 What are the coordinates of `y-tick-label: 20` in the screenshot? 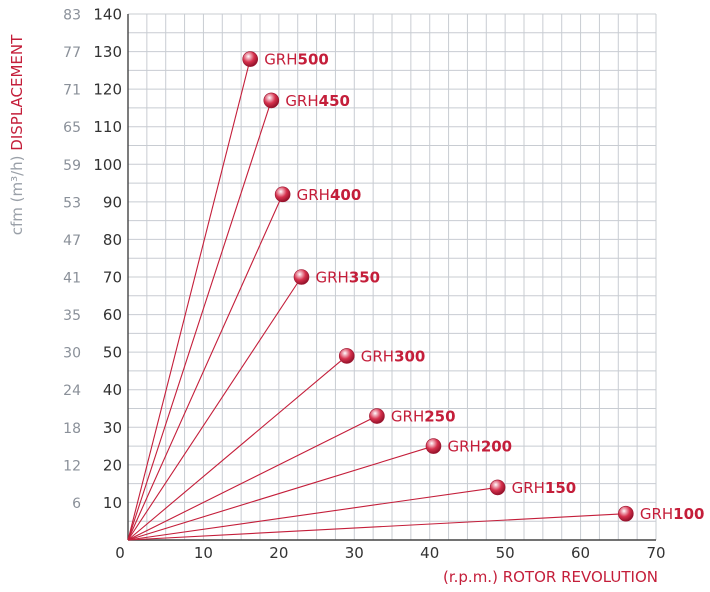 It's located at (112, 465).